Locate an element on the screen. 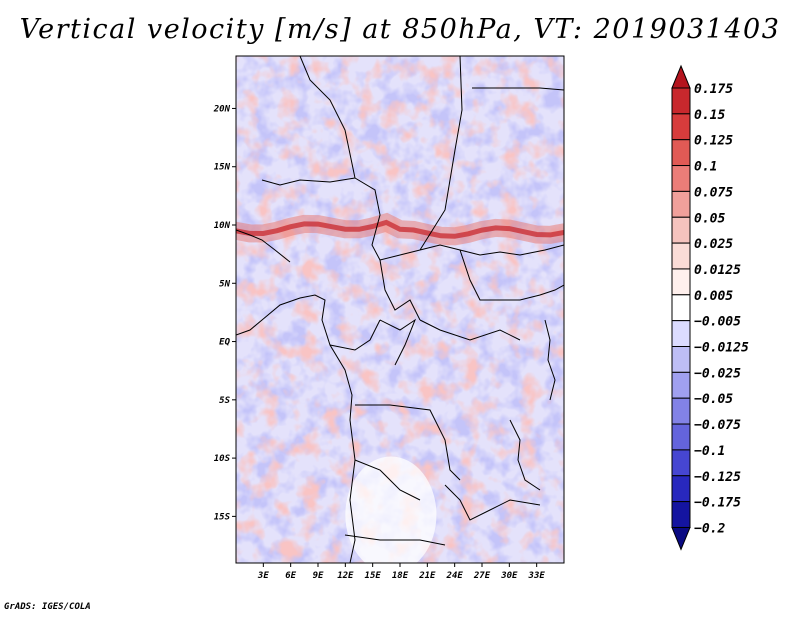 The width and height of the screenshot is (800, 618). x-axis: 3E 6E 9E 12E 15E 18E 21E 24E 27E 30E 33E is located at coordinates (401, 572).